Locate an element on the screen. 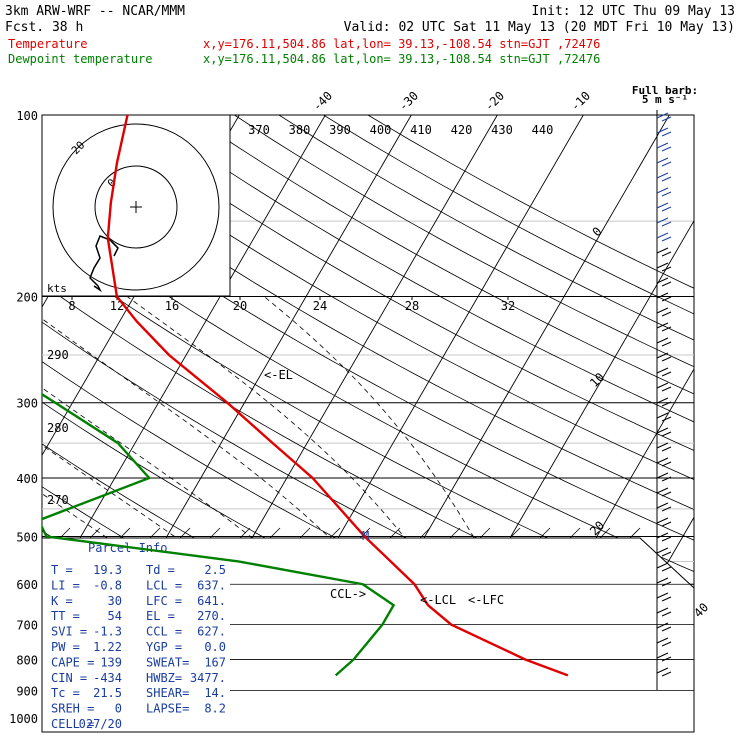 This screenshot has width=740, height=740. theta-label: 410 is located at coordinates (421, 130).